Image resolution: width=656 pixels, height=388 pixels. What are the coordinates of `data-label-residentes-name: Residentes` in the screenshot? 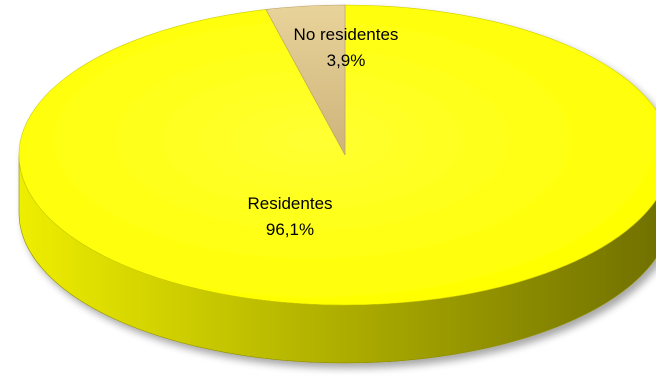 It's located at (289, 203).